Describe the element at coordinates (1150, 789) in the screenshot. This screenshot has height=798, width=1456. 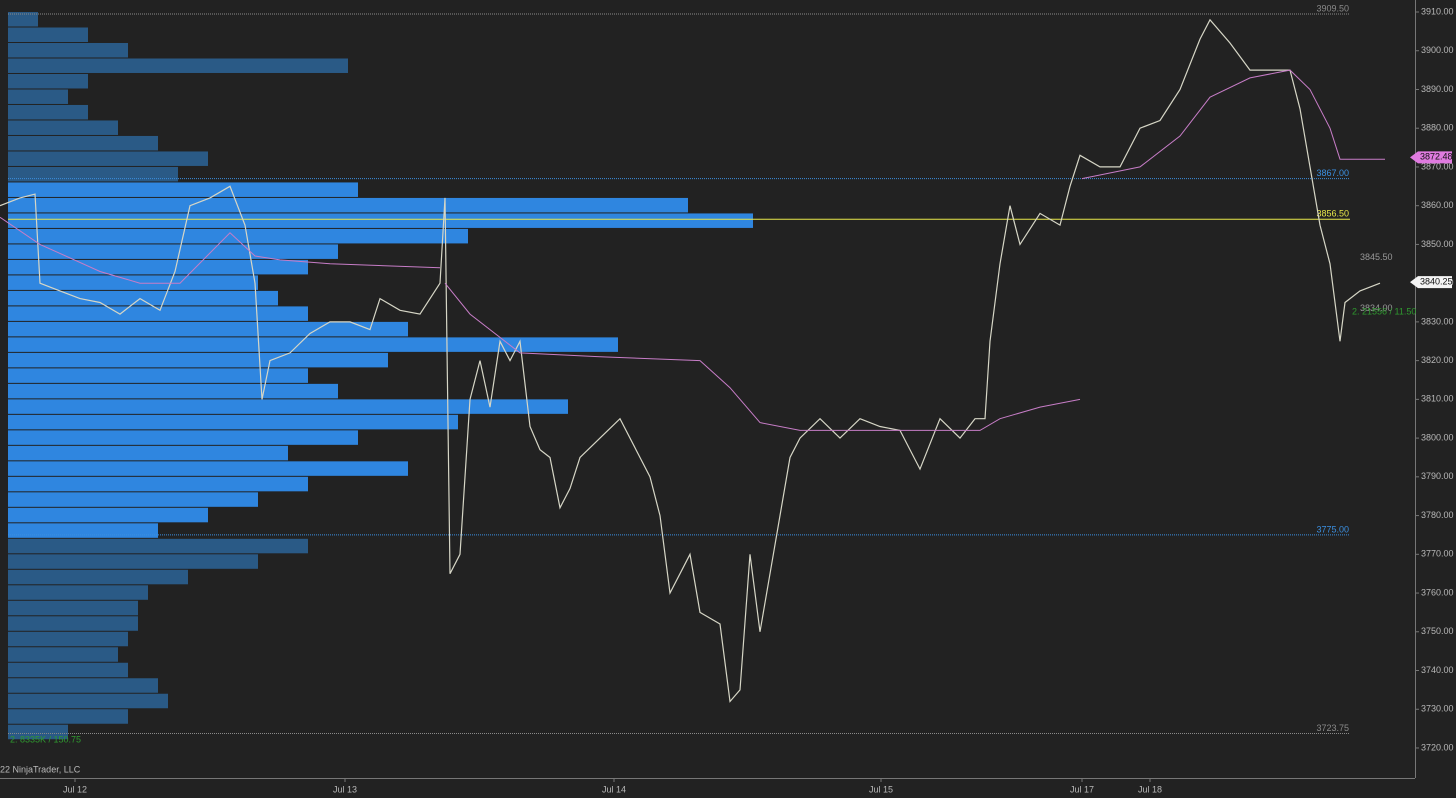
I see `x-tick-label: Jul 18` at that location.